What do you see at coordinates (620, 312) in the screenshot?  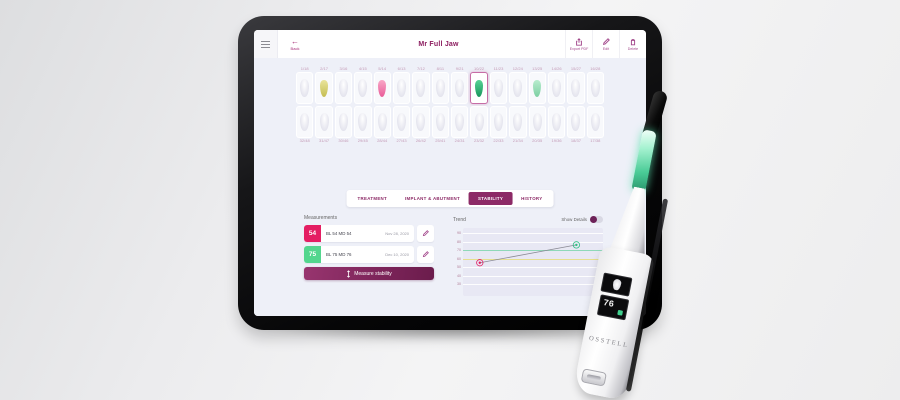 I see `status-led` at bounding box center [620, 312].